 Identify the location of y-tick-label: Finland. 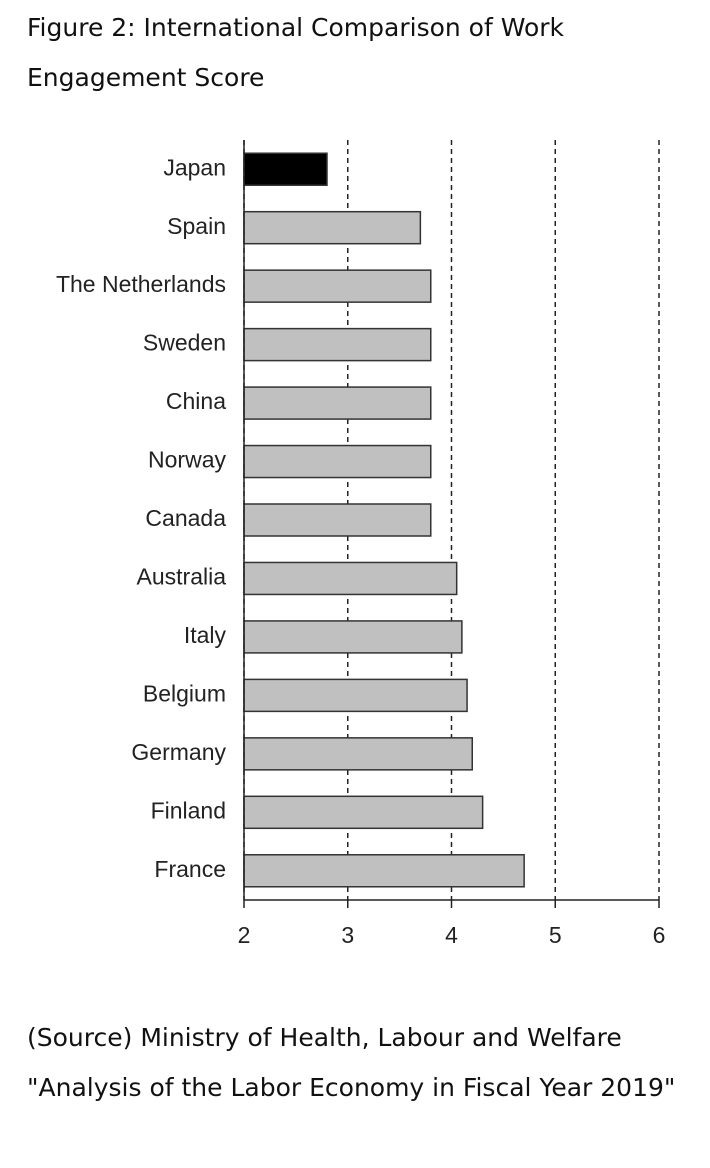
(188, 810).